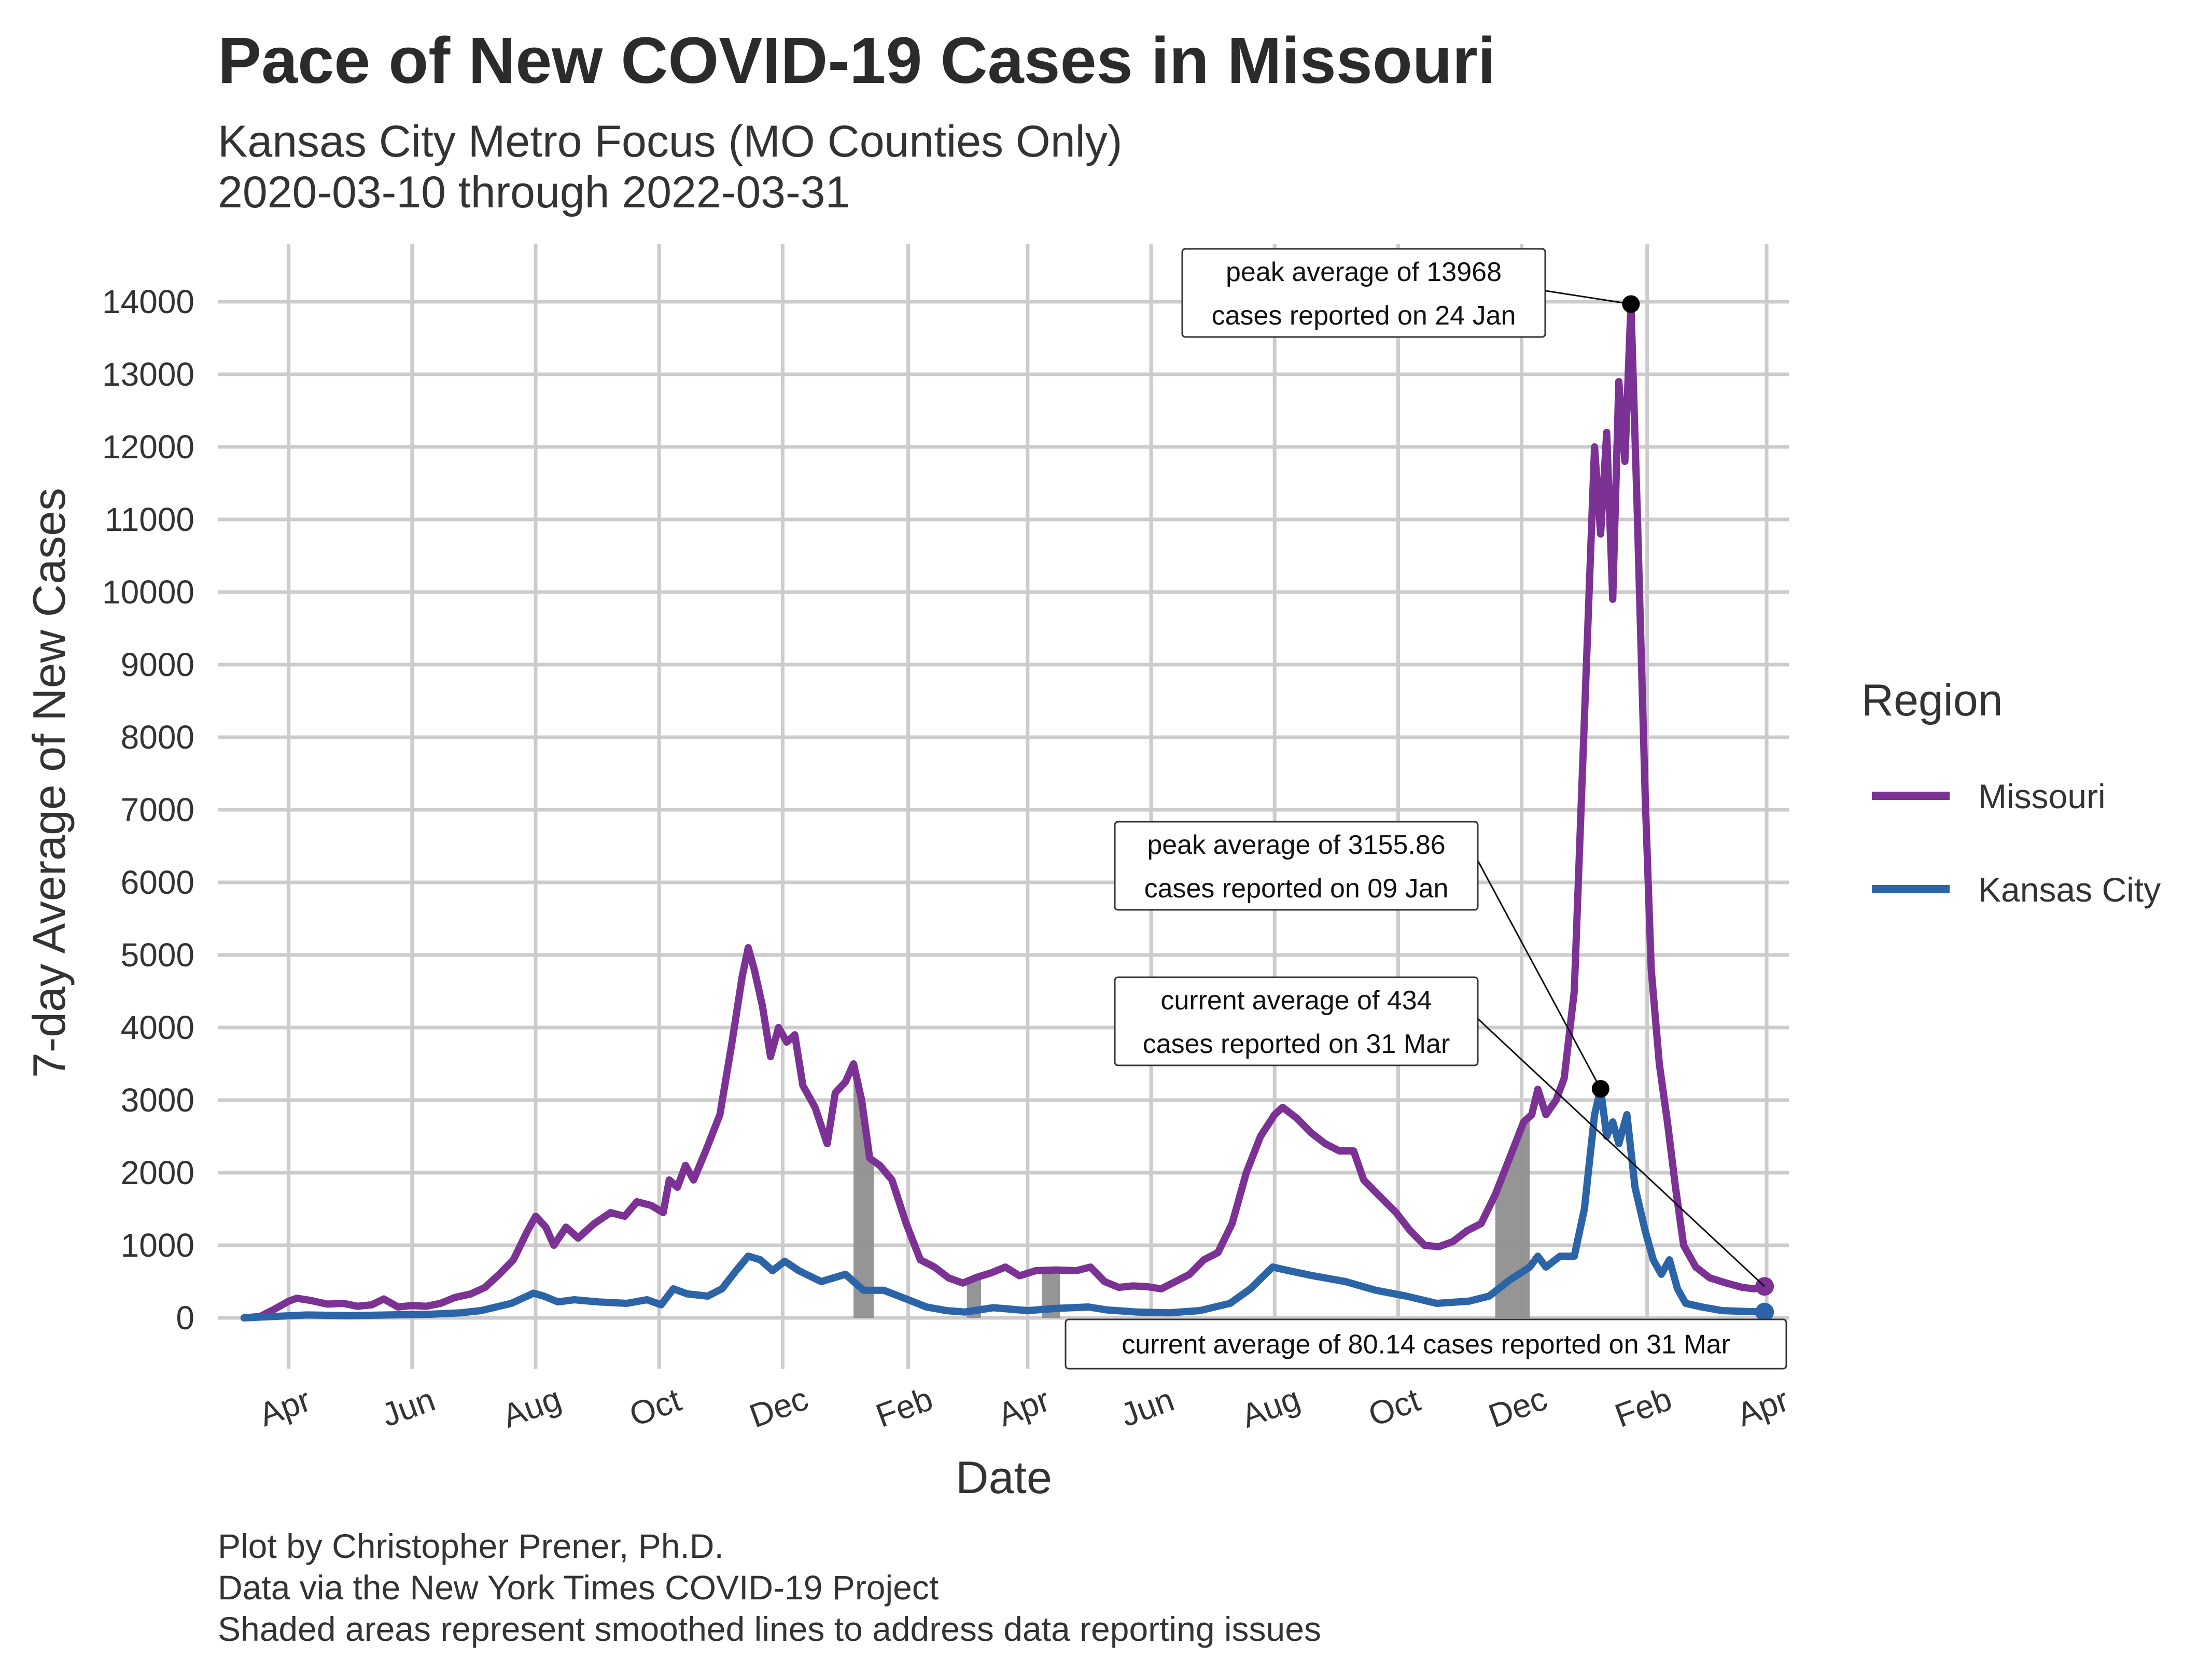  What do you see at coordinates (2069, 889) in the screenshot?
I see `legend-label-kansas-city: Kansas City` at bounding box center [2069, 889].